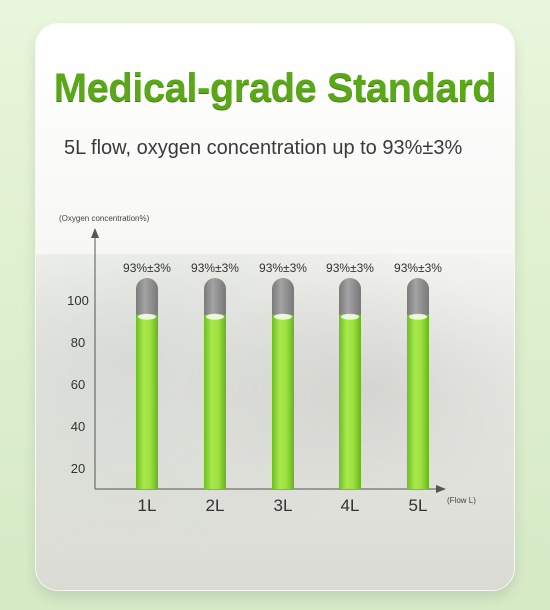 The image size is (550, 610). I want to click on bar-group: 93%±3% 5L, so click(418, 388).